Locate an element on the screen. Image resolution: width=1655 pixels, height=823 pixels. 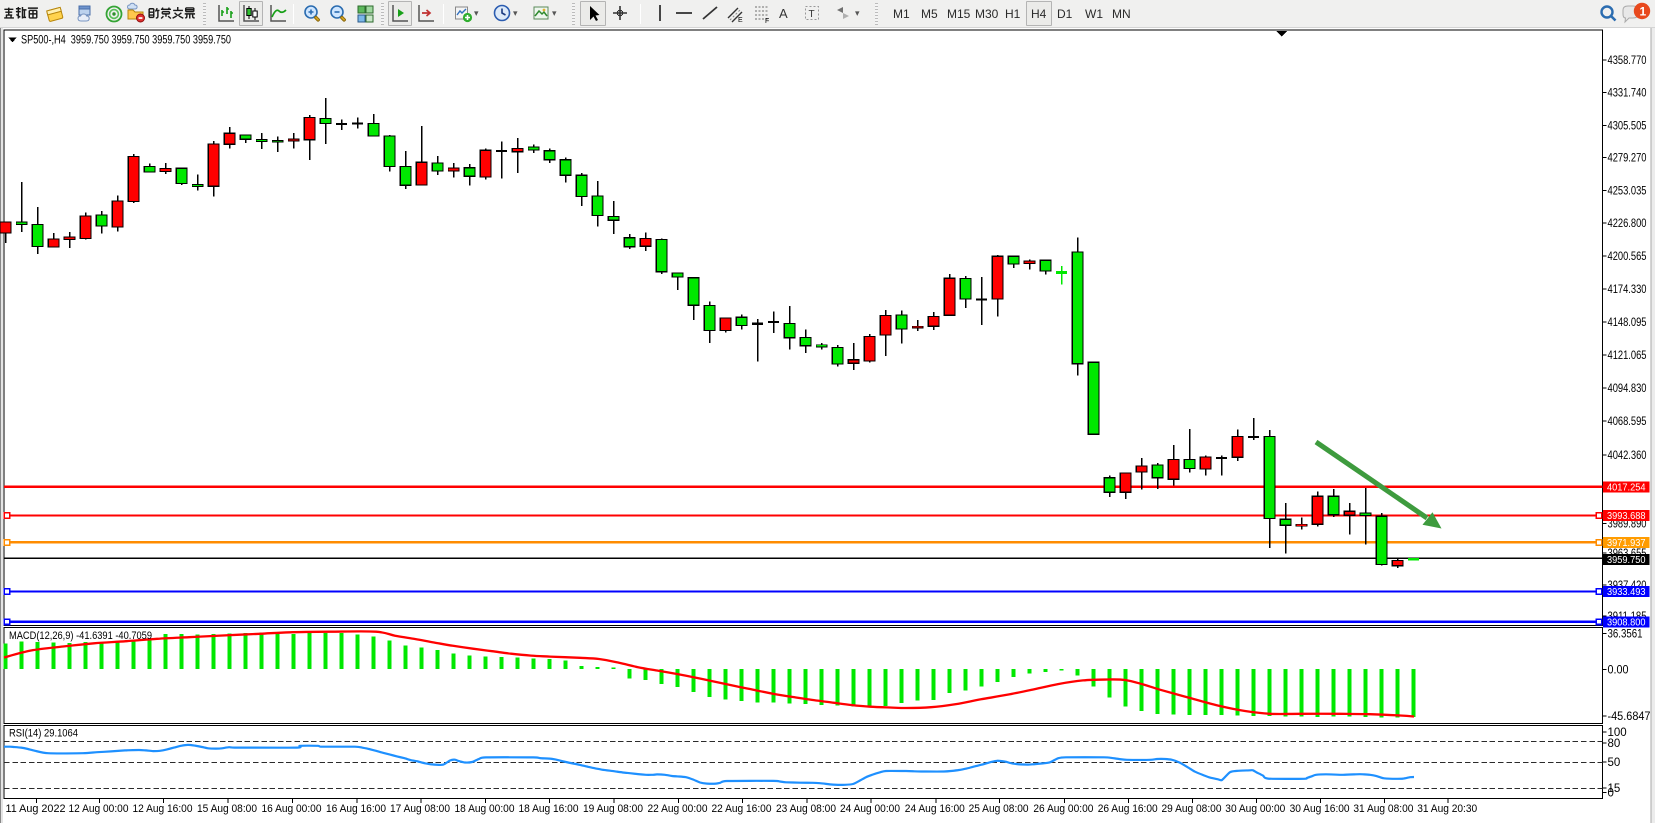
svg-text: 4148.095 is located at coordinates (1627, 323).